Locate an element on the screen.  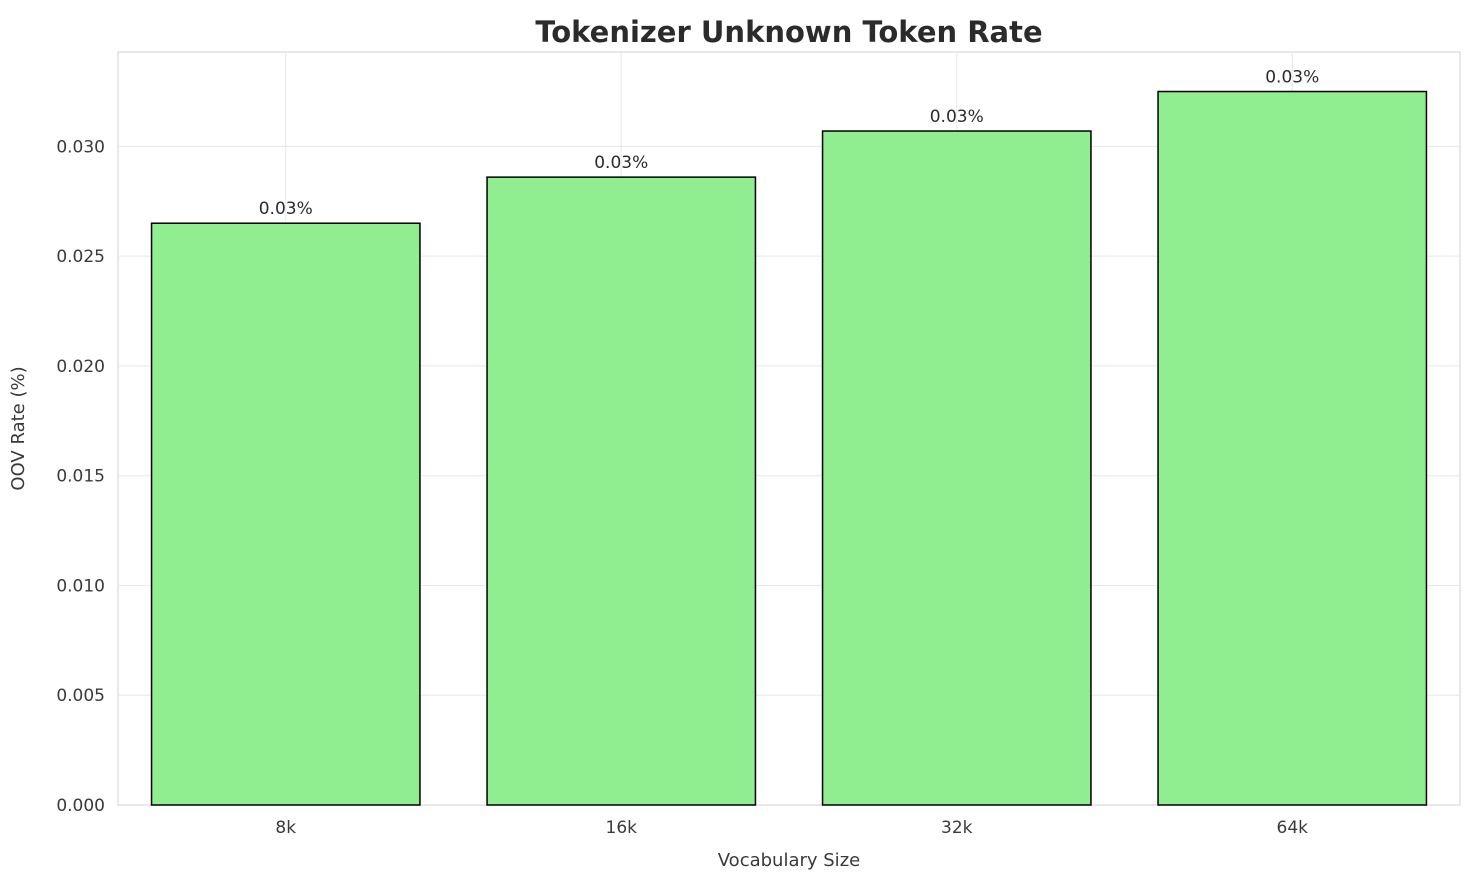
bar-64k is located at coordinates (1292, 448).